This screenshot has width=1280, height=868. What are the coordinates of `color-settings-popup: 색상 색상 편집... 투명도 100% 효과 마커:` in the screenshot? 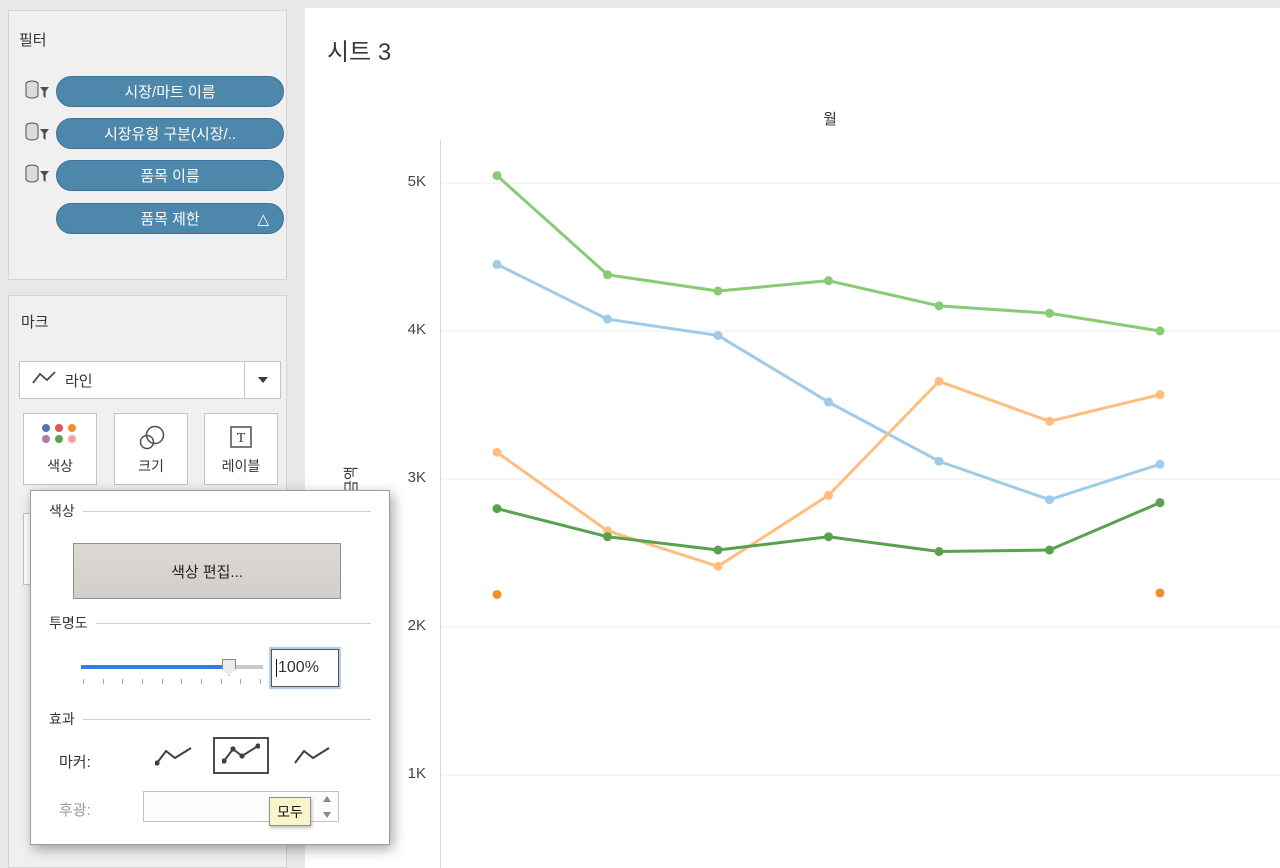 It's located at (210, 667).